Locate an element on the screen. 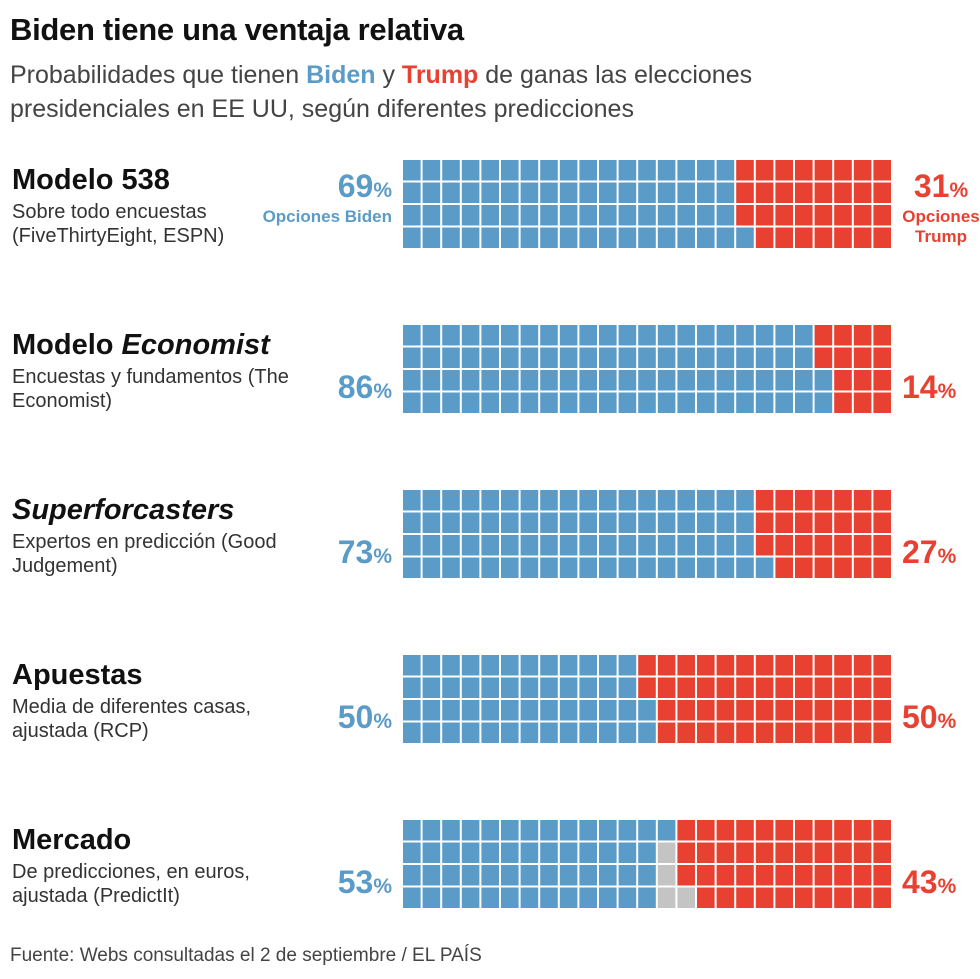 The height and width of the screenshot is (979, 980). percent-sign: % is located at coordinates (382, 886).